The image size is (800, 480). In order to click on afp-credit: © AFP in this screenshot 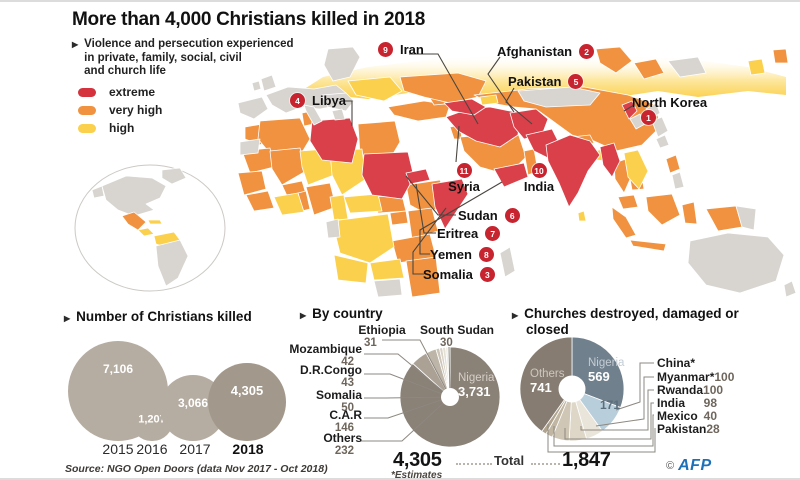, I will do `click(689, 466)`.